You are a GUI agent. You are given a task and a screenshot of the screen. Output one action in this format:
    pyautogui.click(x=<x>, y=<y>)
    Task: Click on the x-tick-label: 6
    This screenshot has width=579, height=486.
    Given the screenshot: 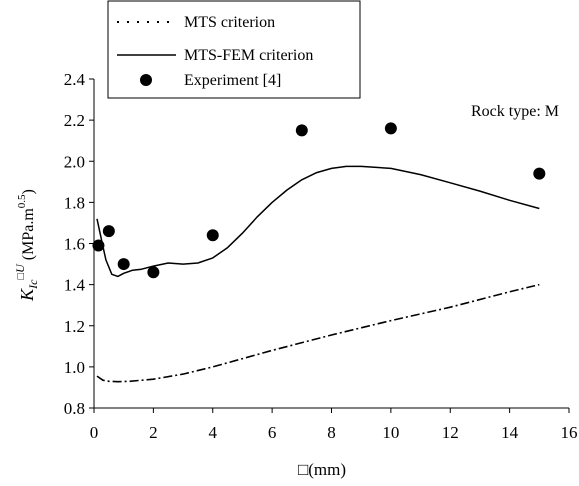 What is the action you would take?
    pyautogui.click(x=272, y=432)
    